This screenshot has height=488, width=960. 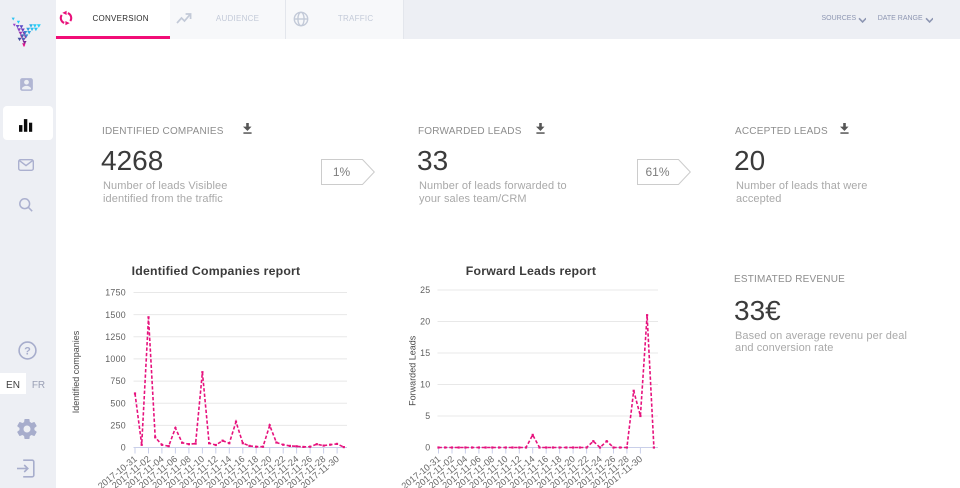 What do you see at coordinates (118, 403) in the screenshot?
I see `svg-text: 500` at bounding box center [118, 403].